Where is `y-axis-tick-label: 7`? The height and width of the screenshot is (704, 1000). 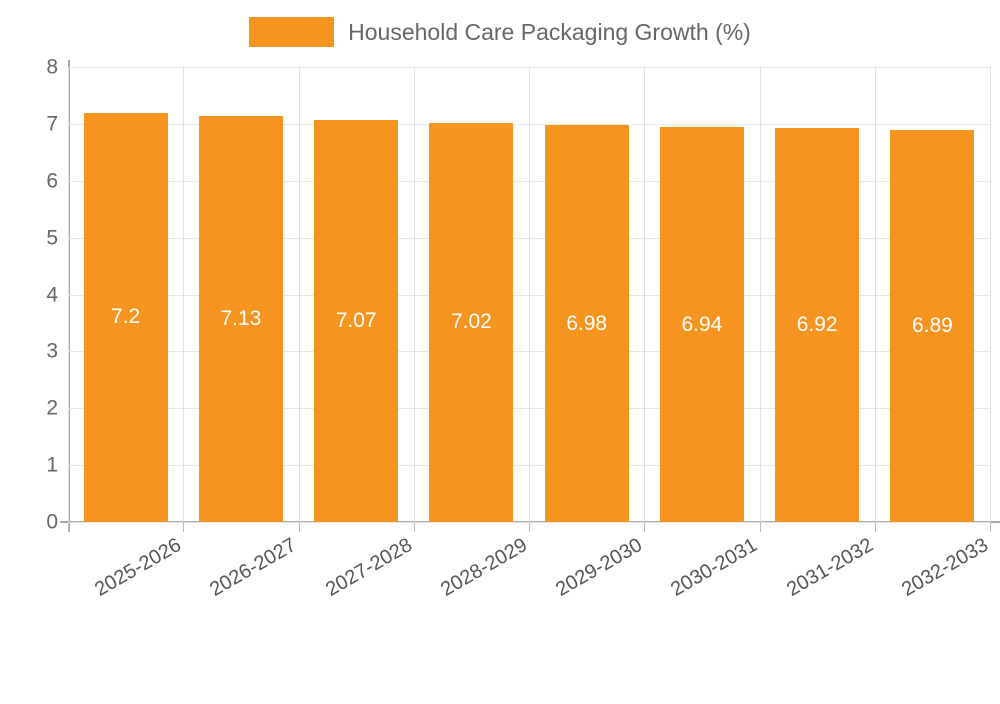
y-axis-tick-label: 7 is located at coordinates (52, 124).